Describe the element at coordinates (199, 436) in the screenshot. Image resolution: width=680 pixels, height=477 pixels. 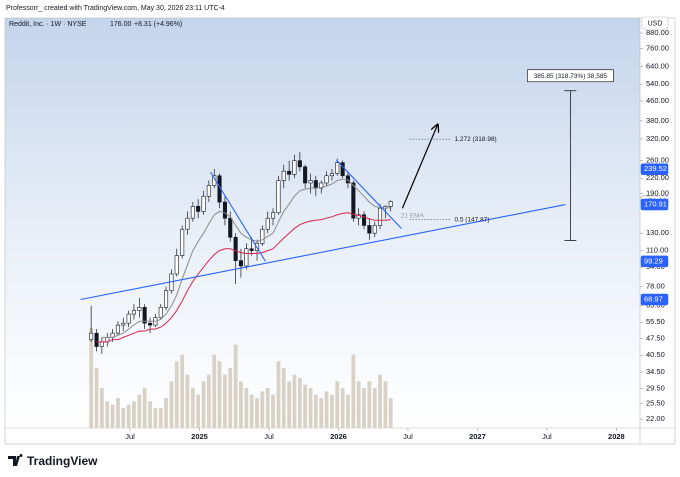
I see `x-tick-label: 2025` at that location.